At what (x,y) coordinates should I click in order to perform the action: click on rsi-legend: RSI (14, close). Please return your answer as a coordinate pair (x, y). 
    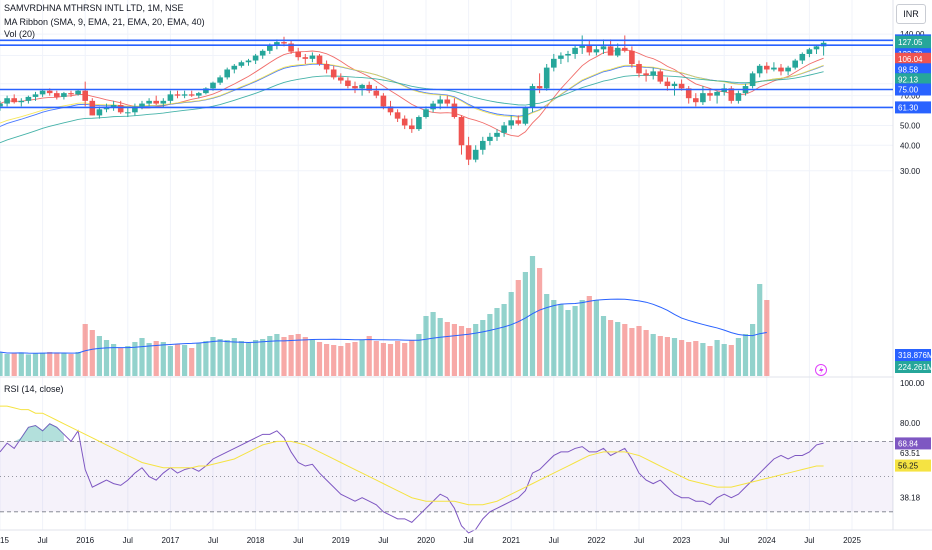
    Looking at the image, I should click on (34, 389).